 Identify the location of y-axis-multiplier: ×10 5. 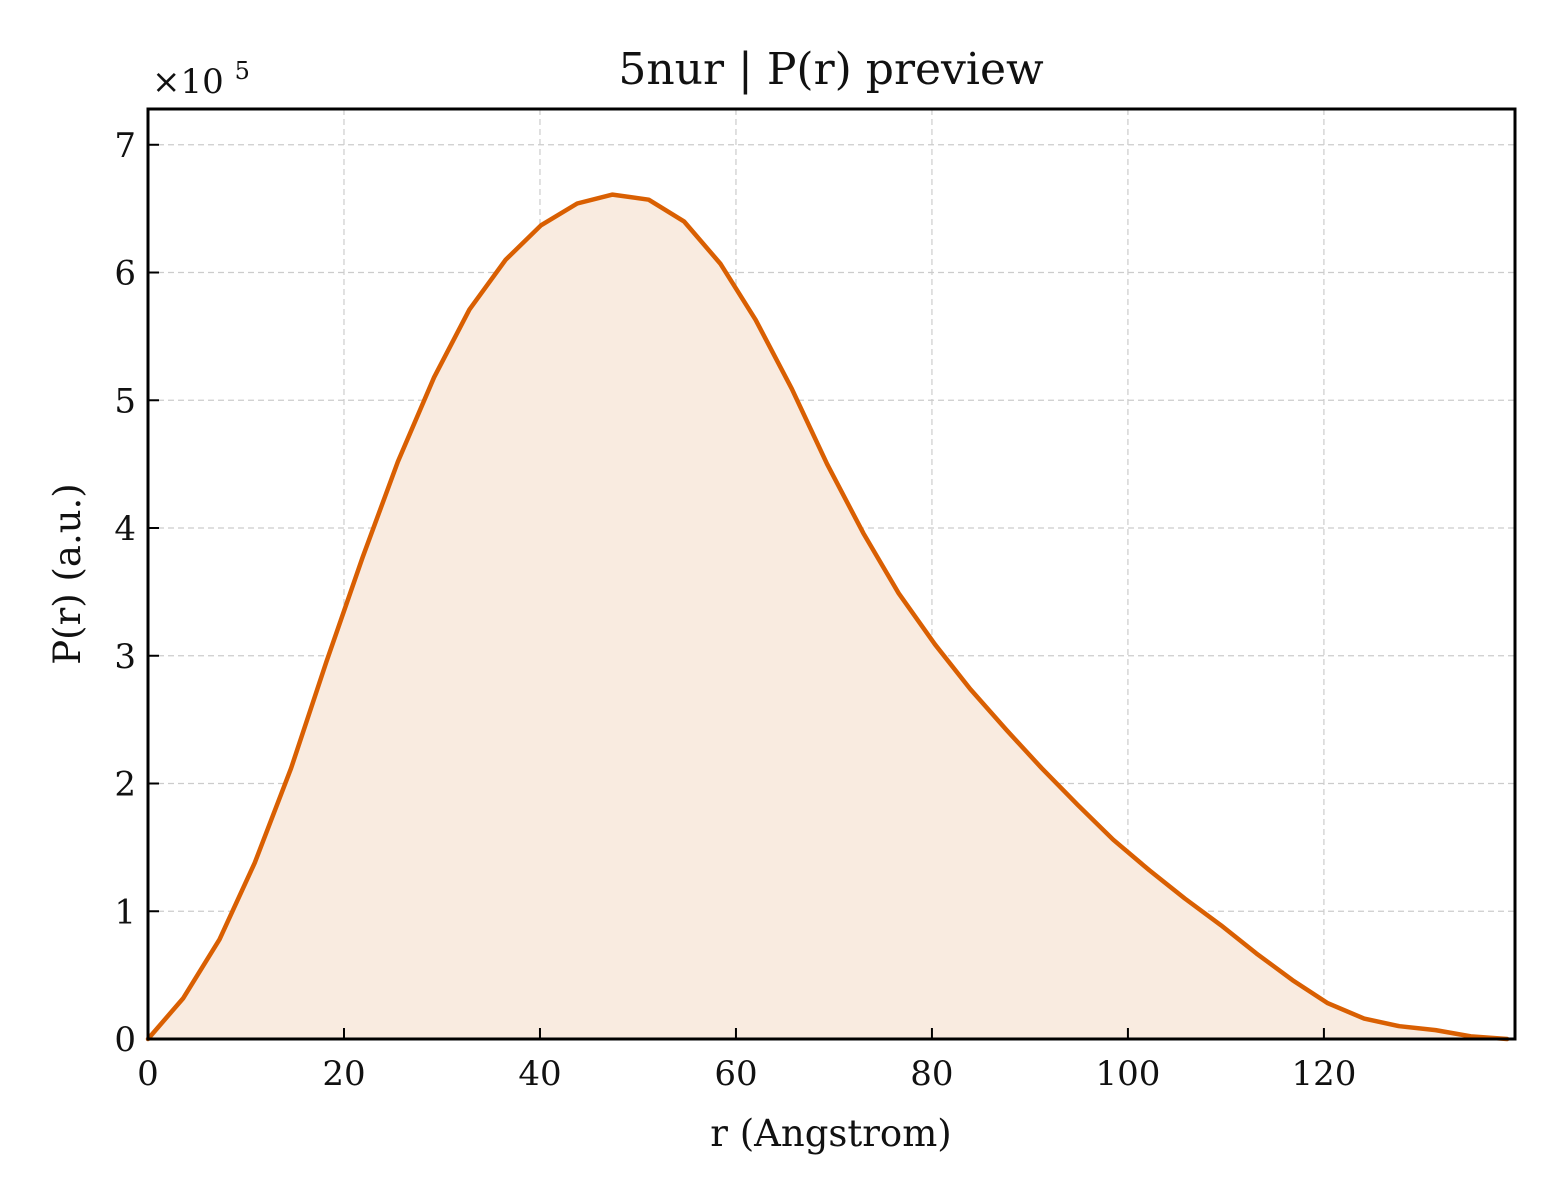
(201, 79).